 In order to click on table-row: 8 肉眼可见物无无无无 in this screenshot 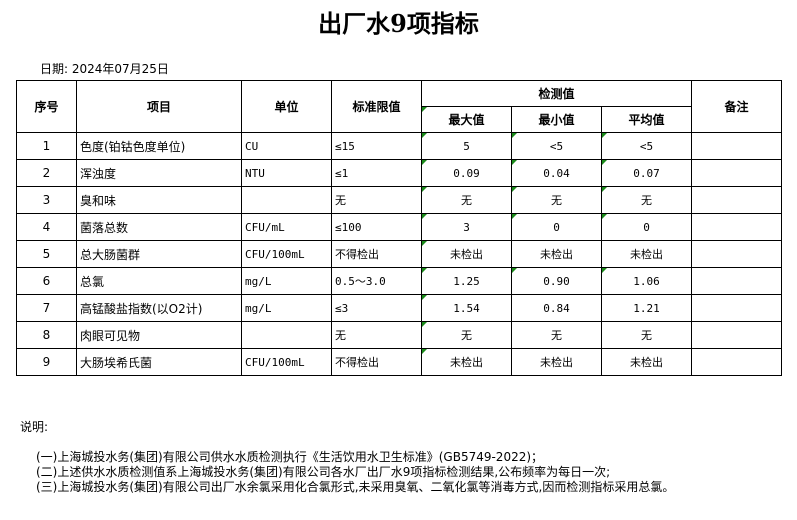, I will do `click(399, 335)`.